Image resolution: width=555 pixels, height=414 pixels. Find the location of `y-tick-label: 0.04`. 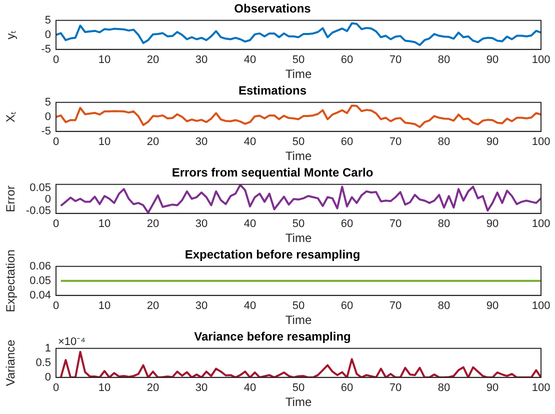

y-tick-label: 0.04 is located at coordinates (40, 295).